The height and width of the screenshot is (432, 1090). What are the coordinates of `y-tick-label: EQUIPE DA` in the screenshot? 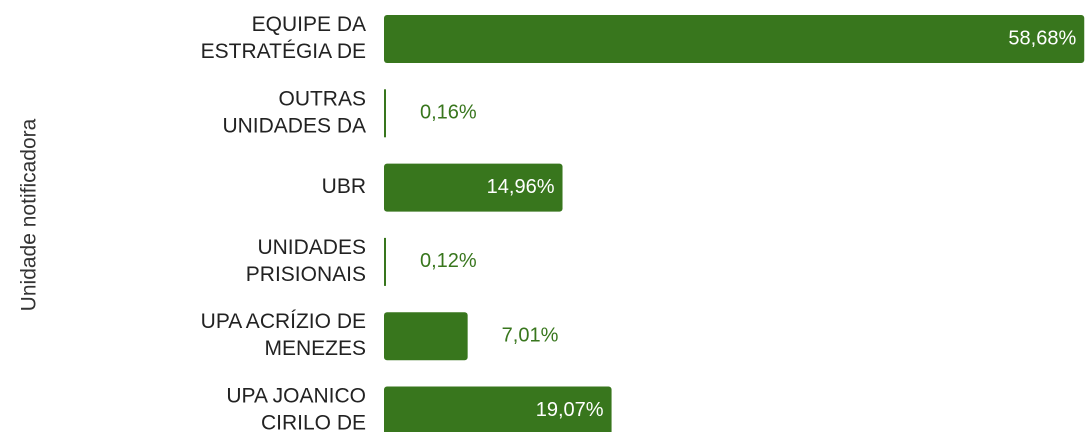 It's located at (309, 24).